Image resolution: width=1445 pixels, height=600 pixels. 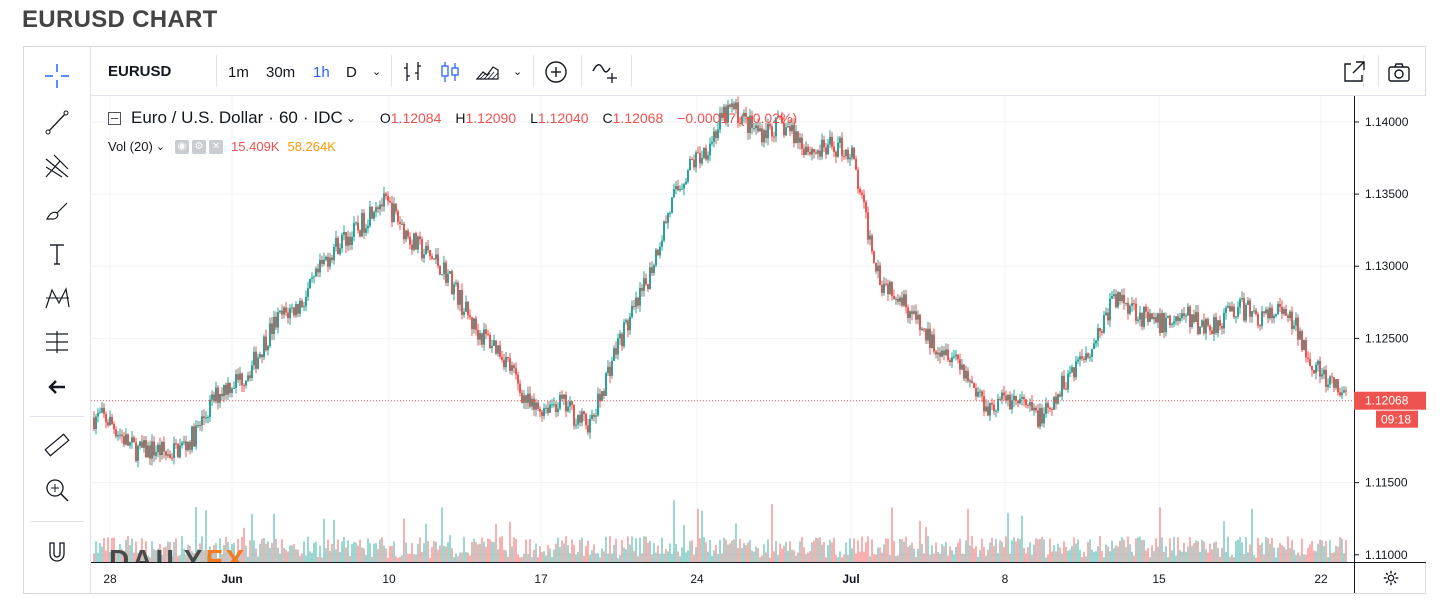 I want to click on eye-icon: ◉, so click(x=182, y=146).